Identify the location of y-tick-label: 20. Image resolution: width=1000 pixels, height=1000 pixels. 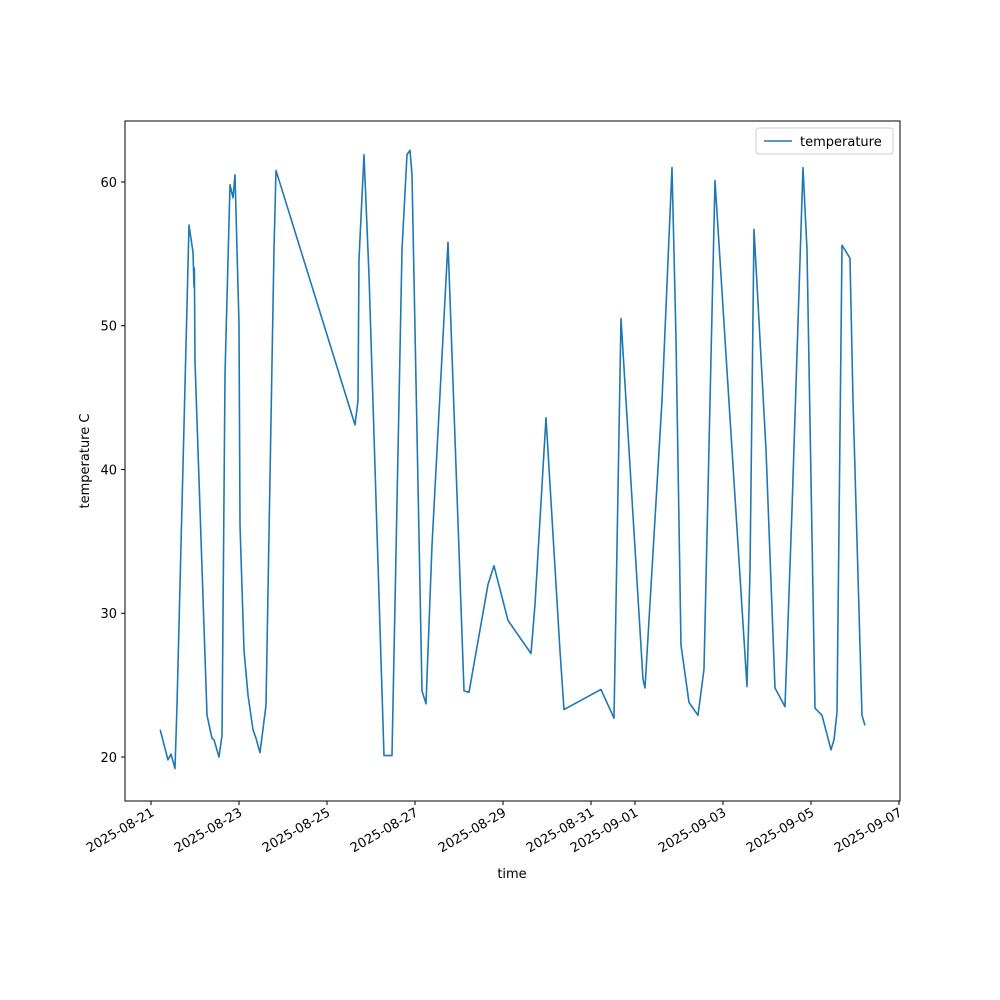
(108, 758).